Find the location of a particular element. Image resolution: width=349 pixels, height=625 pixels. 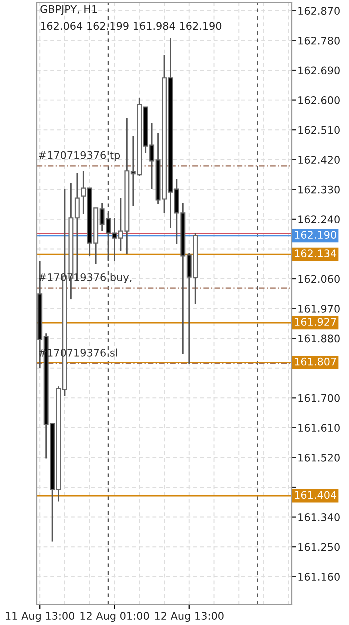

y-tick-label: 162.060 is located at coordinates (319, 279).